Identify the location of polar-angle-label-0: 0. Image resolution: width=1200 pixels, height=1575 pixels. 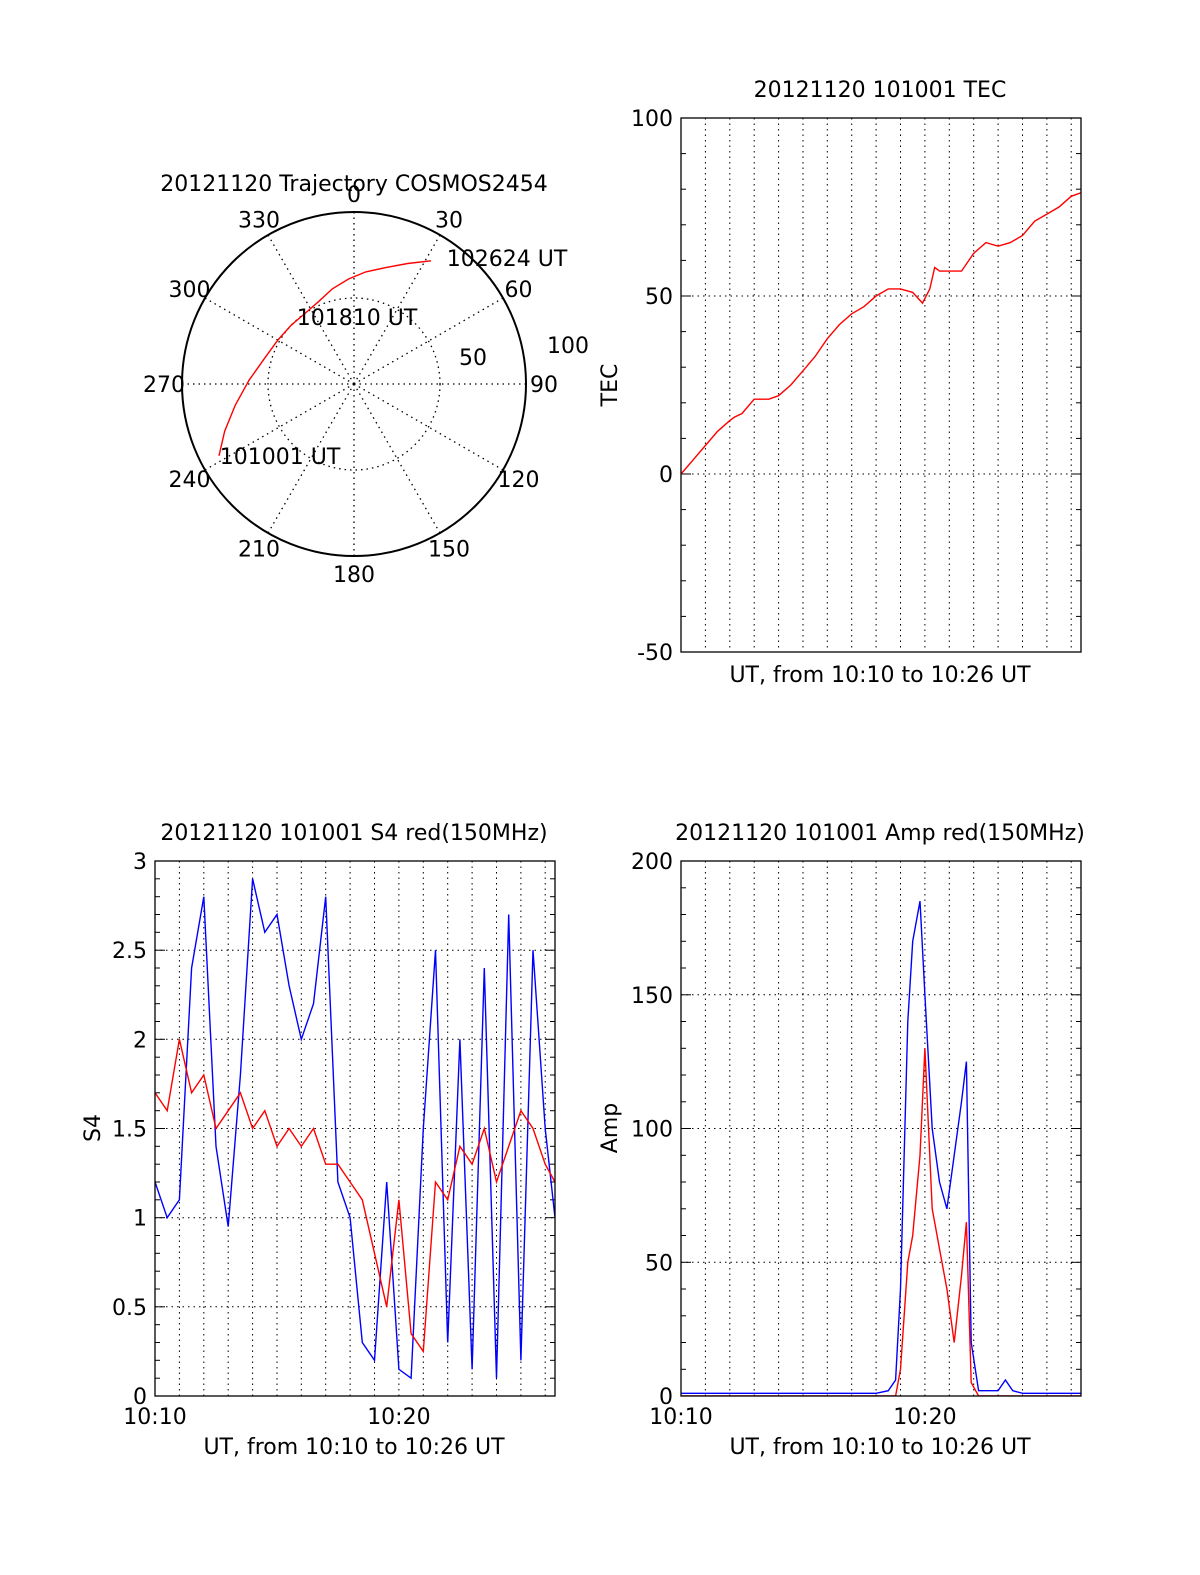
(354, 195).